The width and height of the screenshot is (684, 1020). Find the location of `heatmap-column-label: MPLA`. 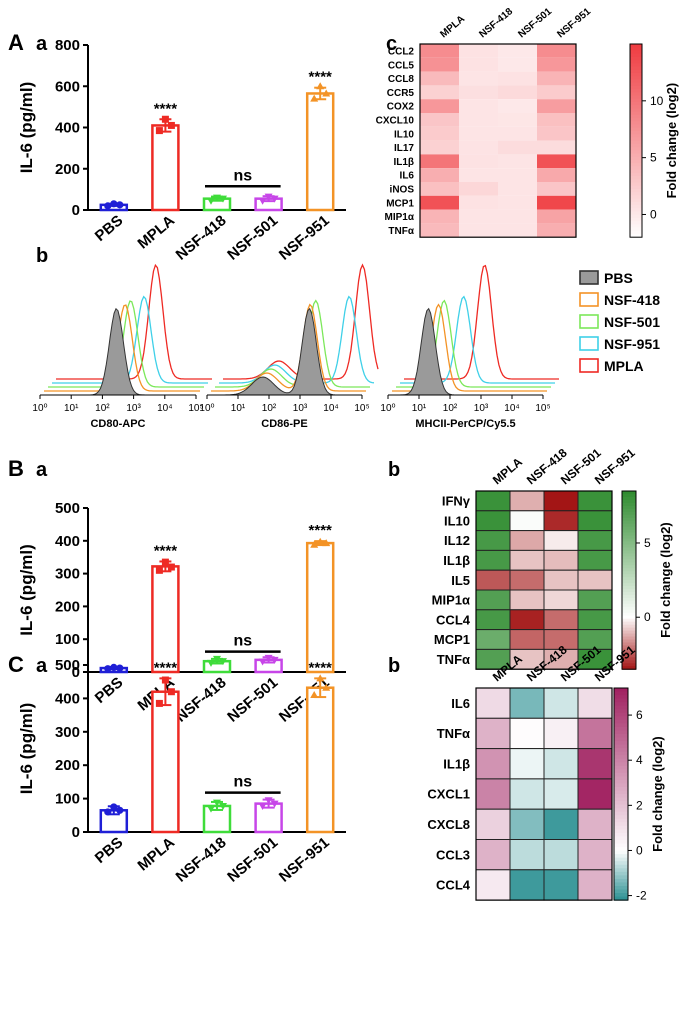

heatmap-column-label: MPLA is located at coordinates (507, 471).